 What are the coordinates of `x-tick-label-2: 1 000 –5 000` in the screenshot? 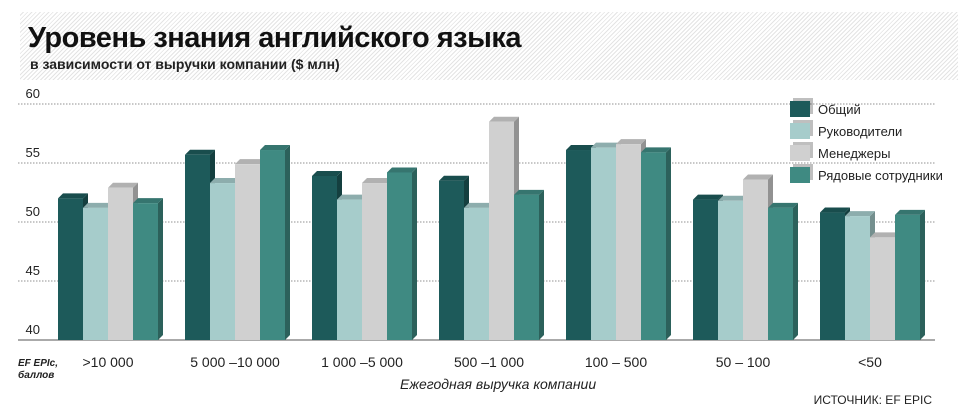 It's located at (362, 362).